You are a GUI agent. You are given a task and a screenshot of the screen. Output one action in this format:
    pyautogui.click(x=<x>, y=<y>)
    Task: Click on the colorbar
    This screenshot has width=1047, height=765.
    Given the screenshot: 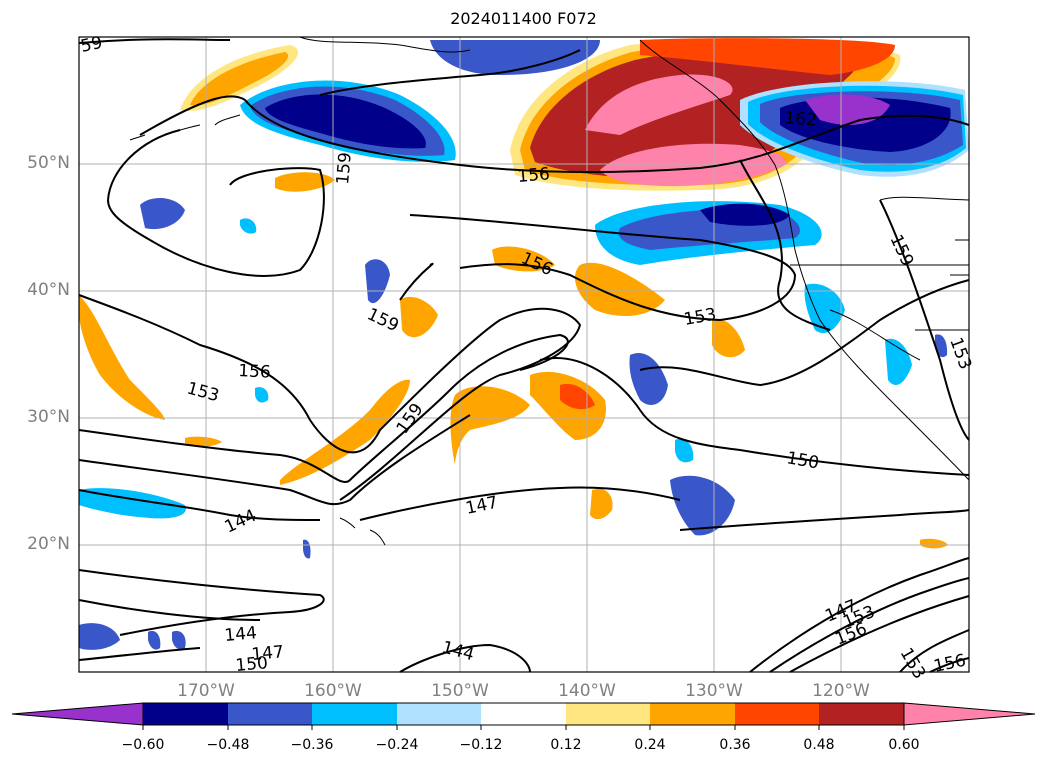 What is the action you would take?
    pyautogui.click(x=523, y=716)
    